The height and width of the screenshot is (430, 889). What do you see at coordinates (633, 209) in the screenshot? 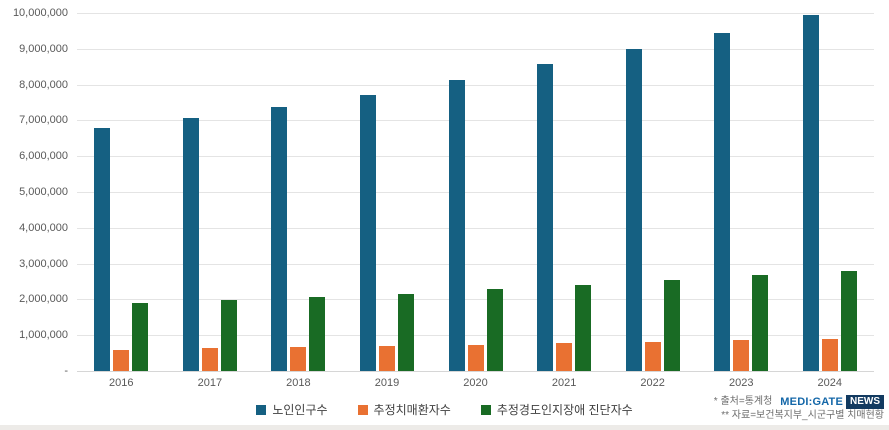
I see `bar-노인인구수-2022` at bounding box center [633, 209].